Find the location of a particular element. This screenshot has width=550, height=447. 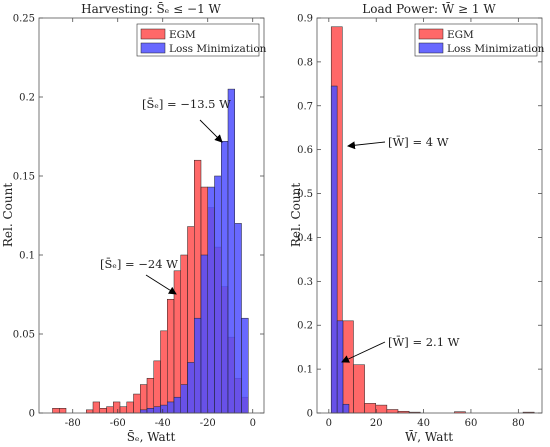

annotation-label: [S̄ₑ] = −24 W is located at coordinates (139, 264).